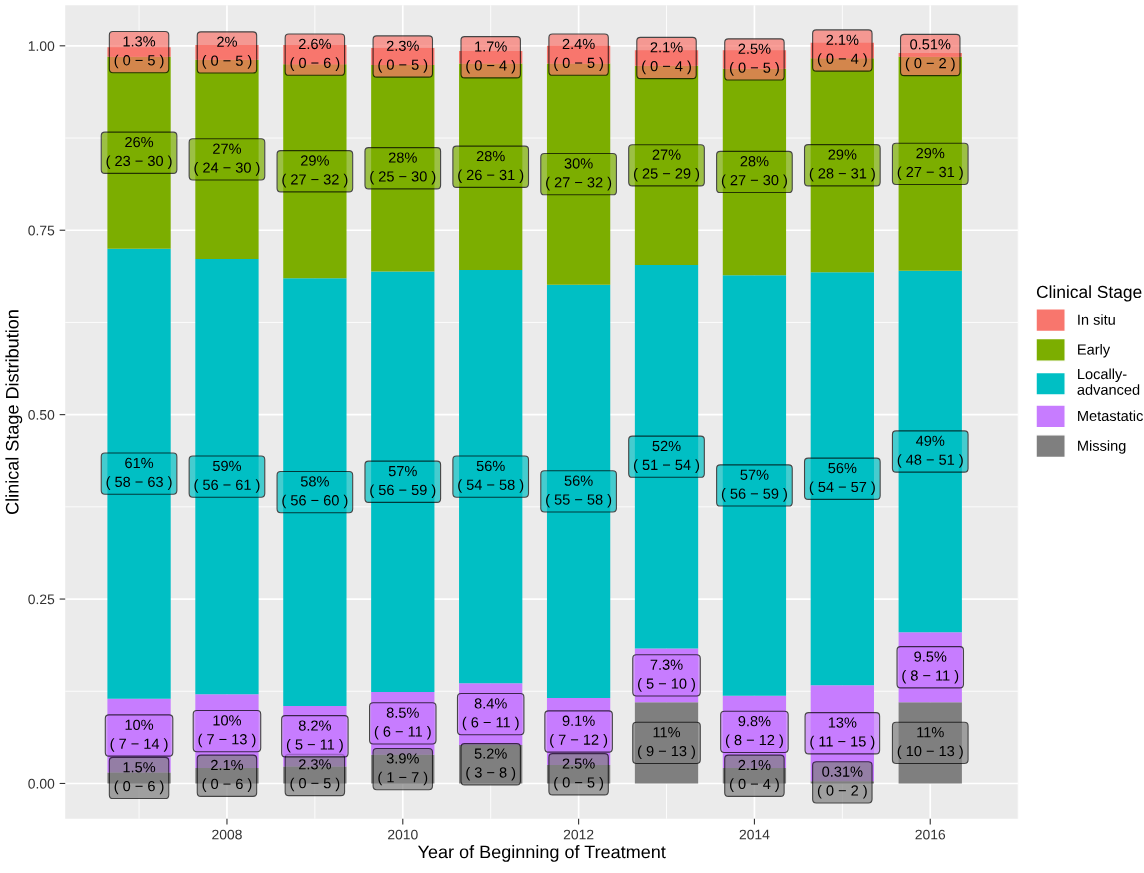 The width and height of the screenshot is (1144, 873). What do you see at coordinates (403, 834) in the screenshot?
I see `x-tick-label: 2010` at bounding box center [403, 834].